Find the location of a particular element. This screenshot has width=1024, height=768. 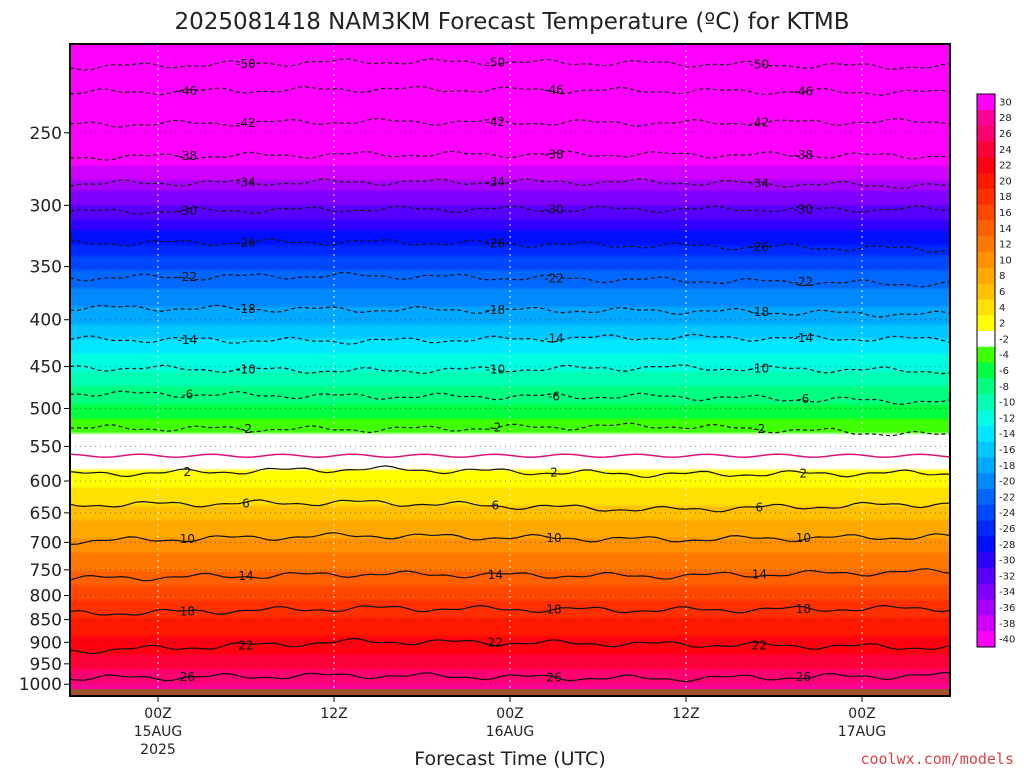

y-tick-label: 650 is located at coordinates (46, 514).